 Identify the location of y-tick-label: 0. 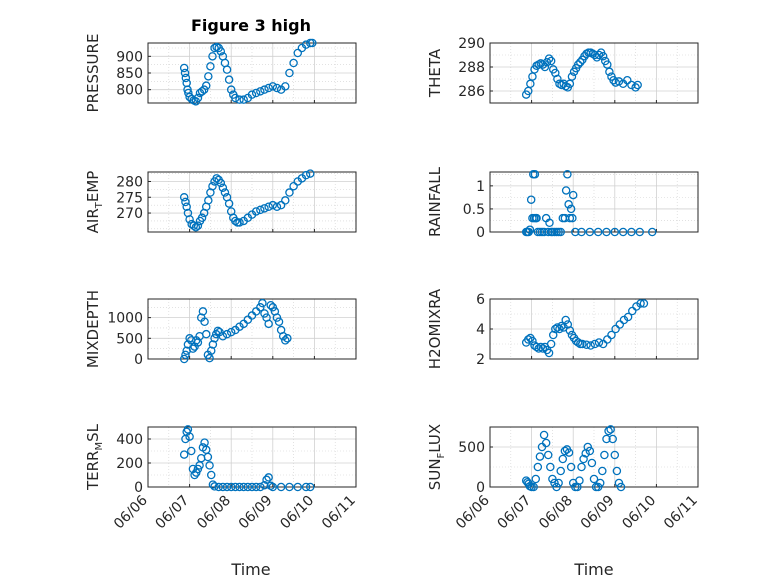
(138, 360).